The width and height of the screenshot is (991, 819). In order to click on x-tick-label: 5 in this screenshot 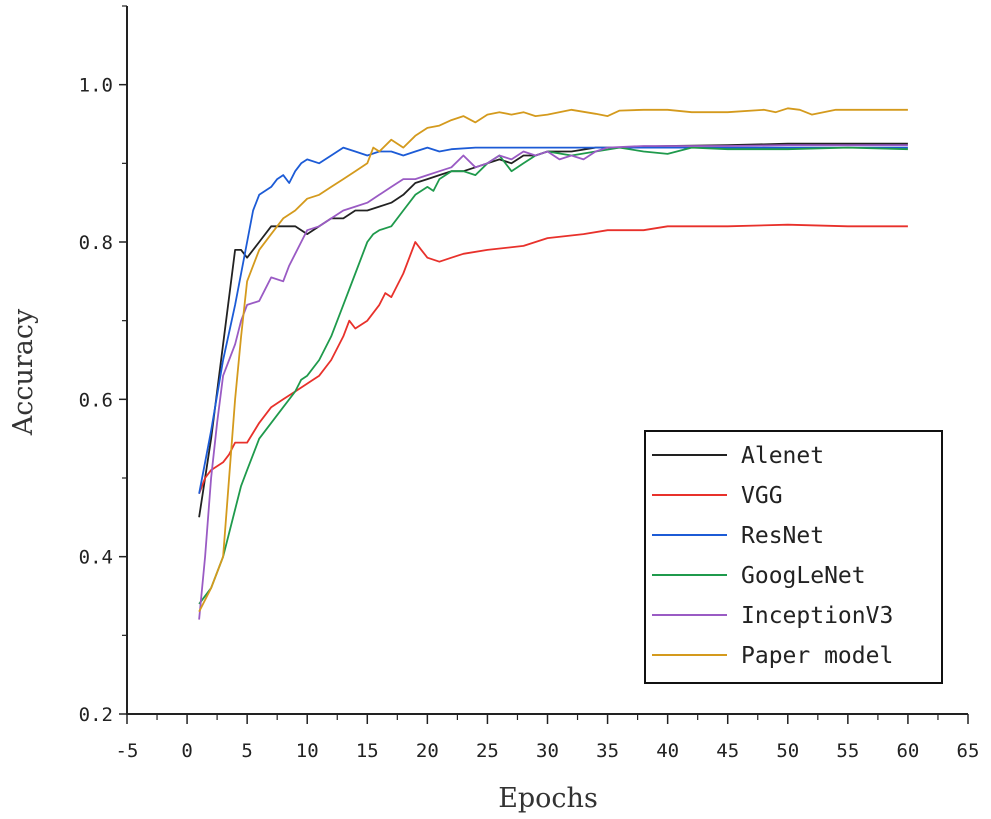, I will do `click(246, 751)`.